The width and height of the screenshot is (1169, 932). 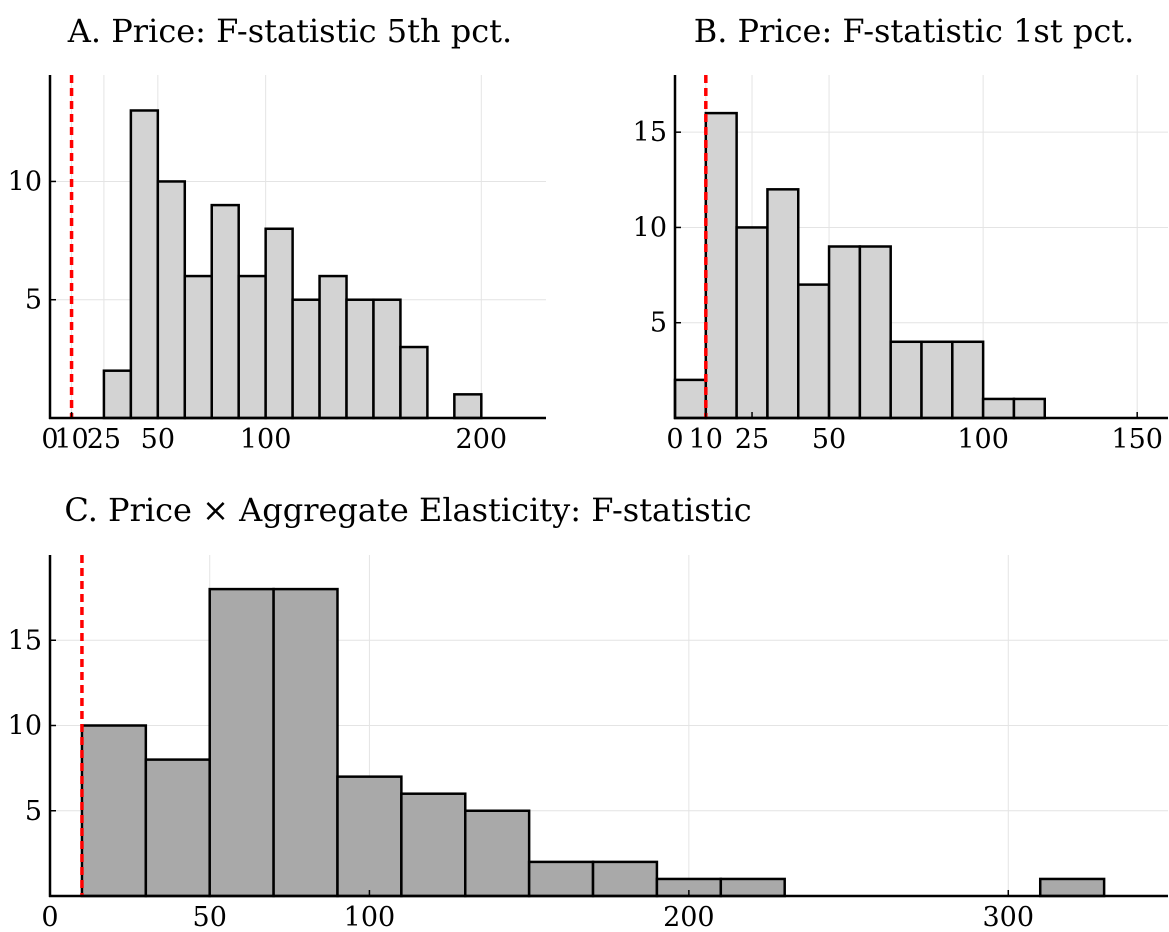 What do you see at coordinates (1009, 917) in the screenshot?
I see `x-tick-label: 300` at bounding box center [1009, 917].